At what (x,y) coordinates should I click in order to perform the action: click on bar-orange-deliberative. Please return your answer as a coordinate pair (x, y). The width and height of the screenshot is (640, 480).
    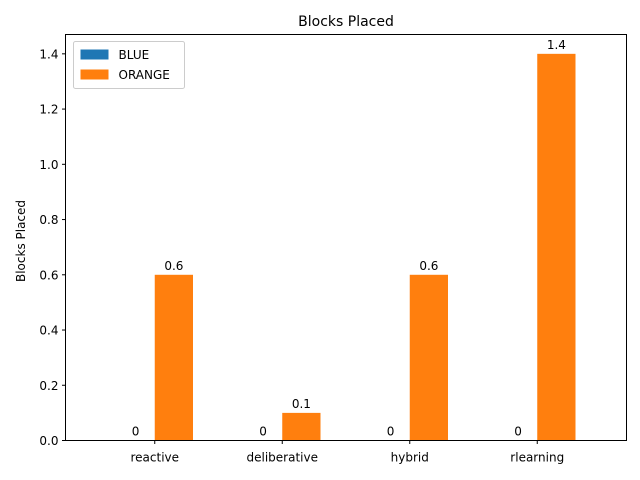
    Looking at the image, I should click on (301, 426).